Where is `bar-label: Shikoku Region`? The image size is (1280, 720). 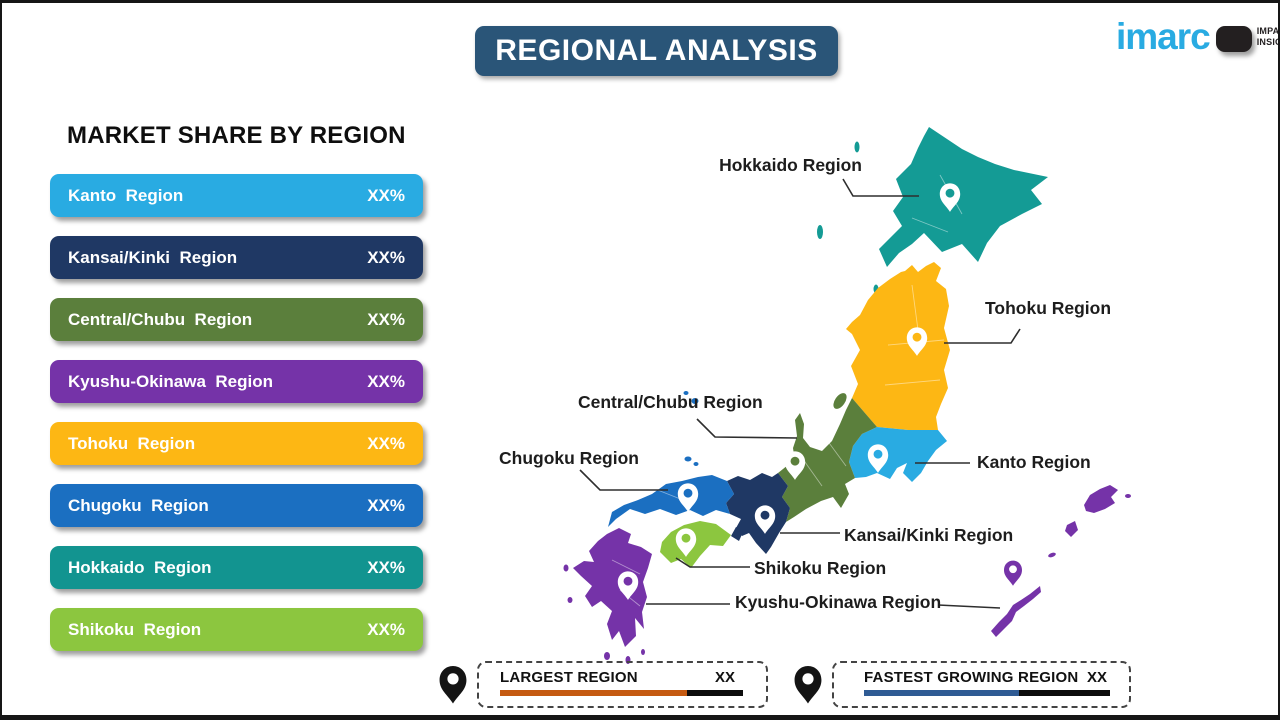 bar-label: Shikoku Region is located at coordinates (135, 629).